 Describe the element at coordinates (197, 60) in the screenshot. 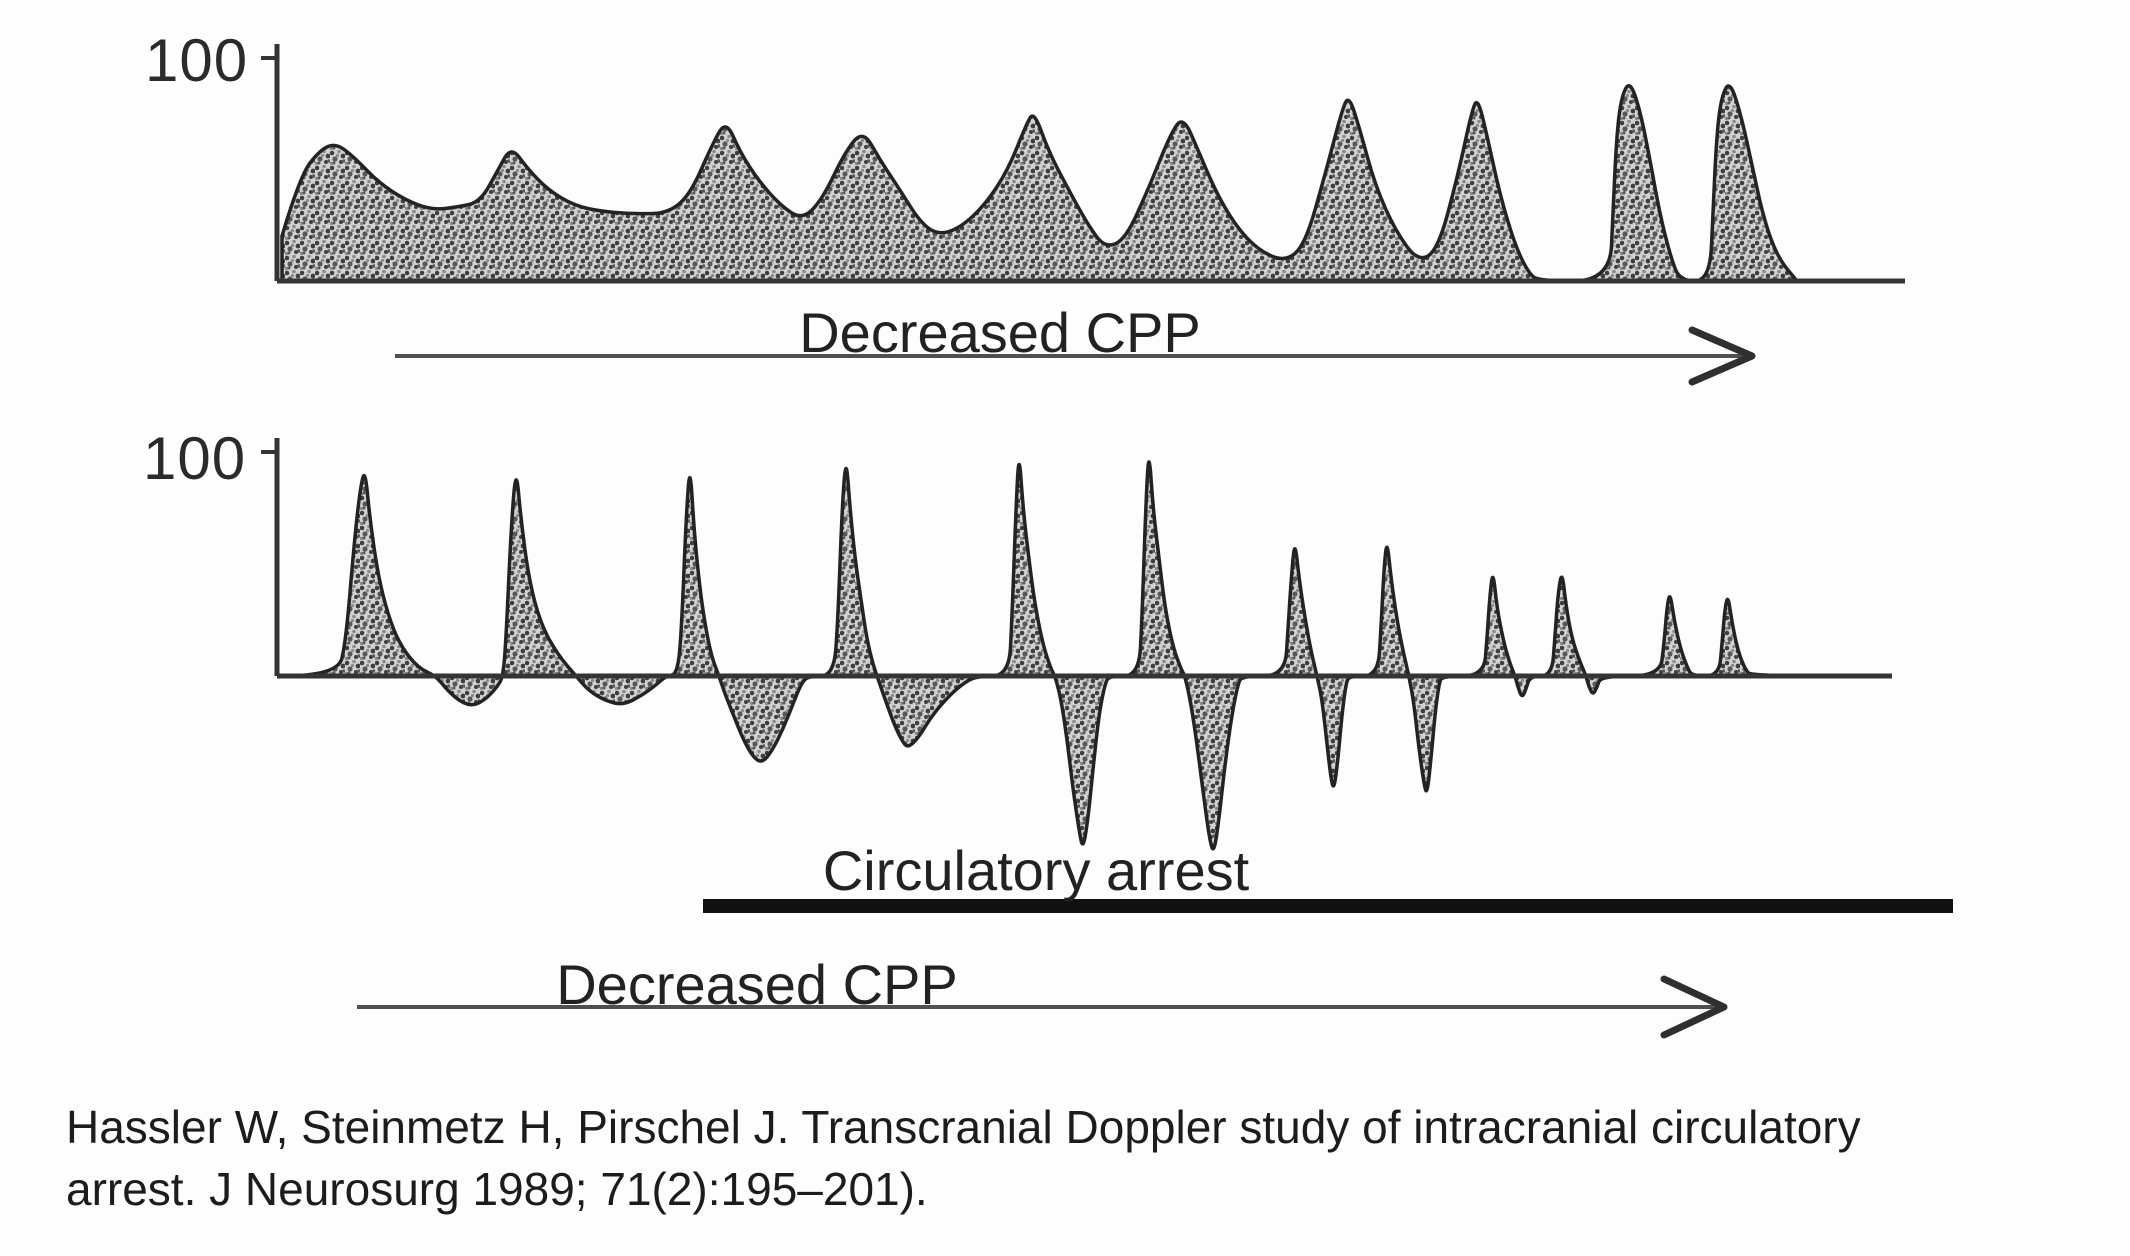

I see `top-panel-y-axis-label-100: 100` at that location.